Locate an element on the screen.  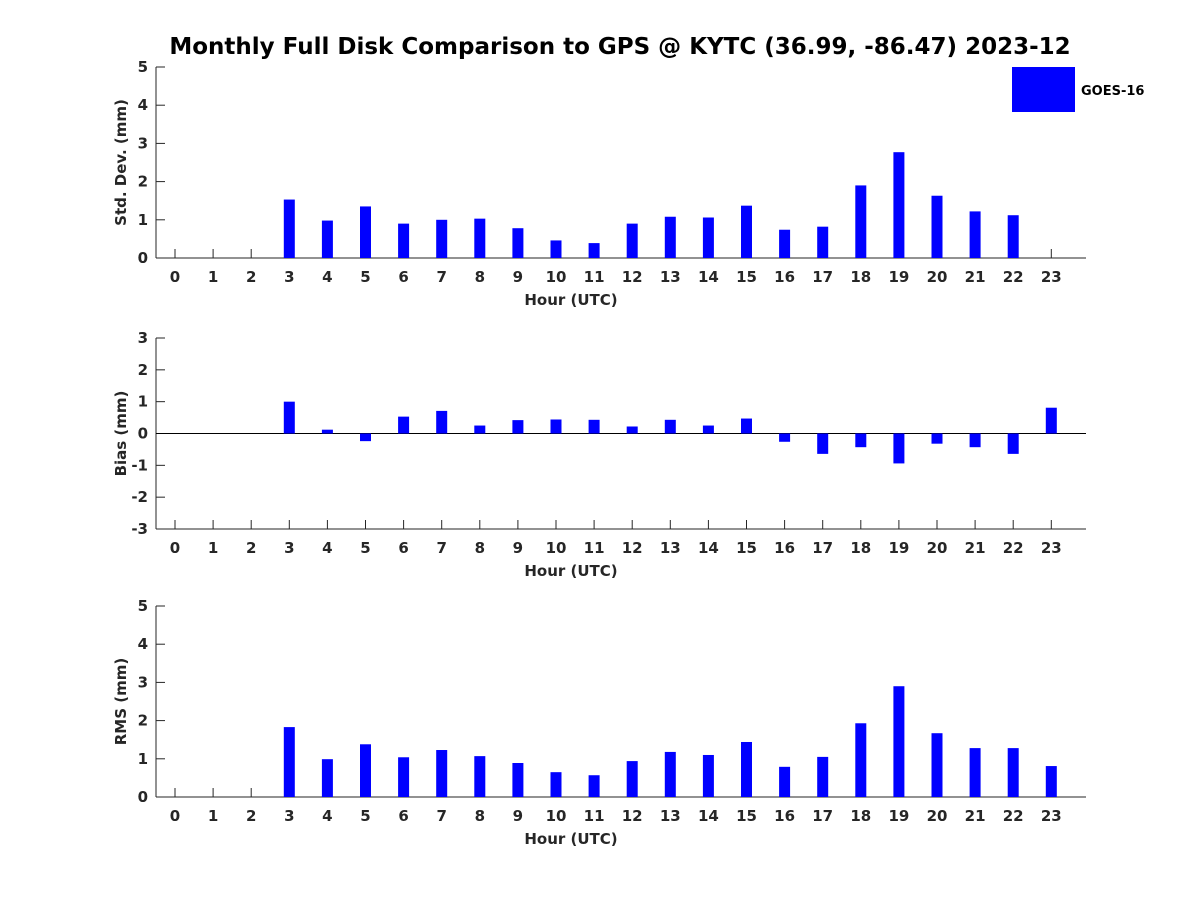
panel1-y-tick-label: 5 is located at coordinates (143, 67).